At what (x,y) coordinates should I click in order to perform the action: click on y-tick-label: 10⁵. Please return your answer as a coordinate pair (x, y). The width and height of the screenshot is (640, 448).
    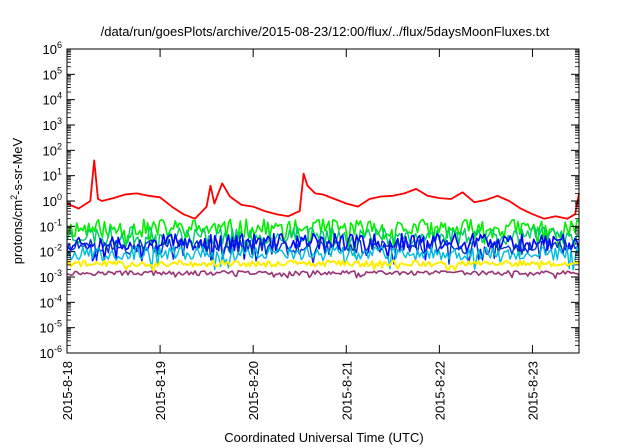
    Looking at the image, I should click on (52, 73).